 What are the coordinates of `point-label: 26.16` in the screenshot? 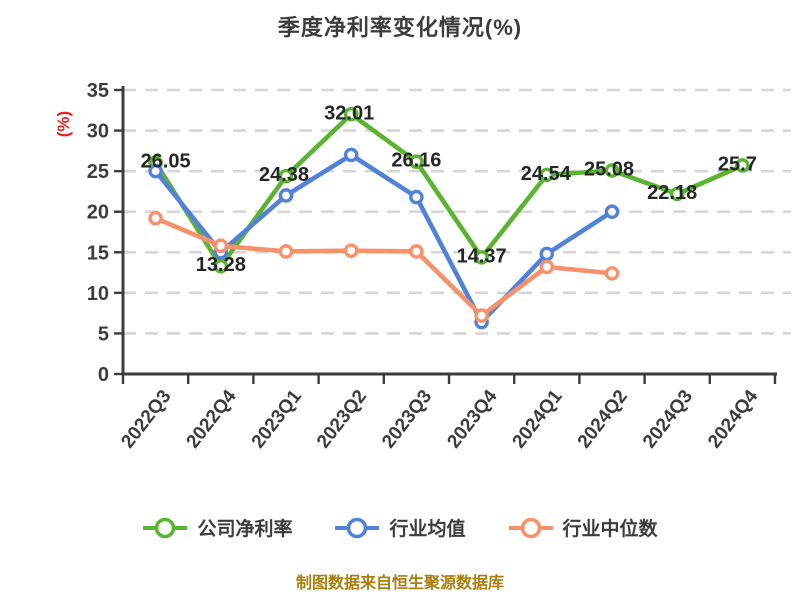 It's located at (416, 161).